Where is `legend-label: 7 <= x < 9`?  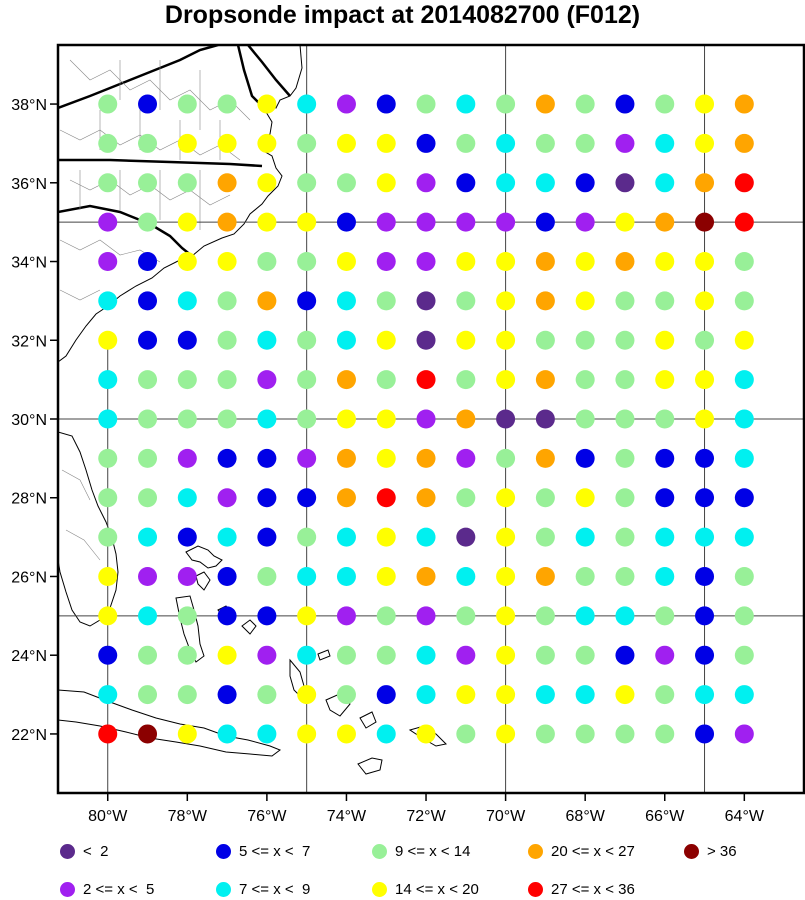 legend-label: 7 <= x < 9 is located at coordinates (275, 889).